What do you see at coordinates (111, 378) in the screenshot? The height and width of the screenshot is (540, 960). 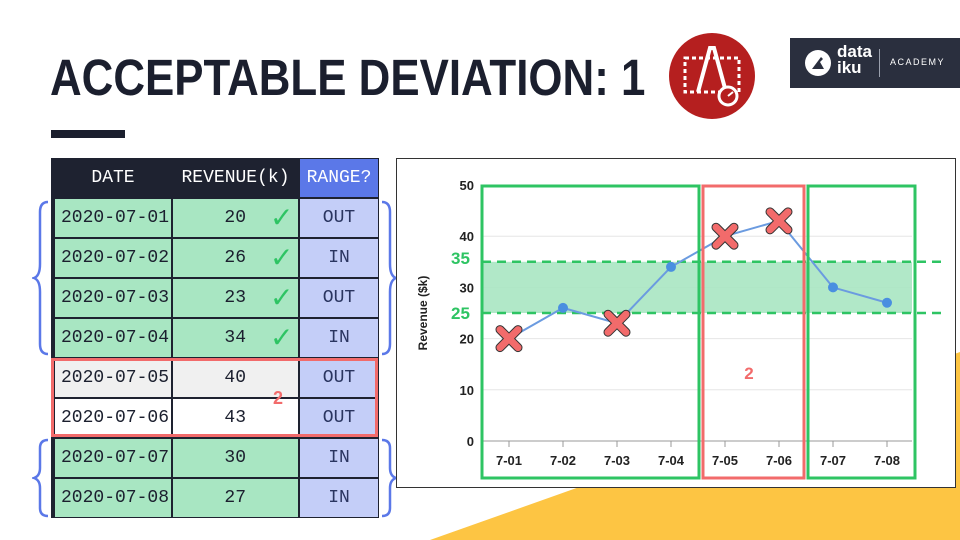 I see `date-cell: 2020-07-05` at bounding box center [111, 378].